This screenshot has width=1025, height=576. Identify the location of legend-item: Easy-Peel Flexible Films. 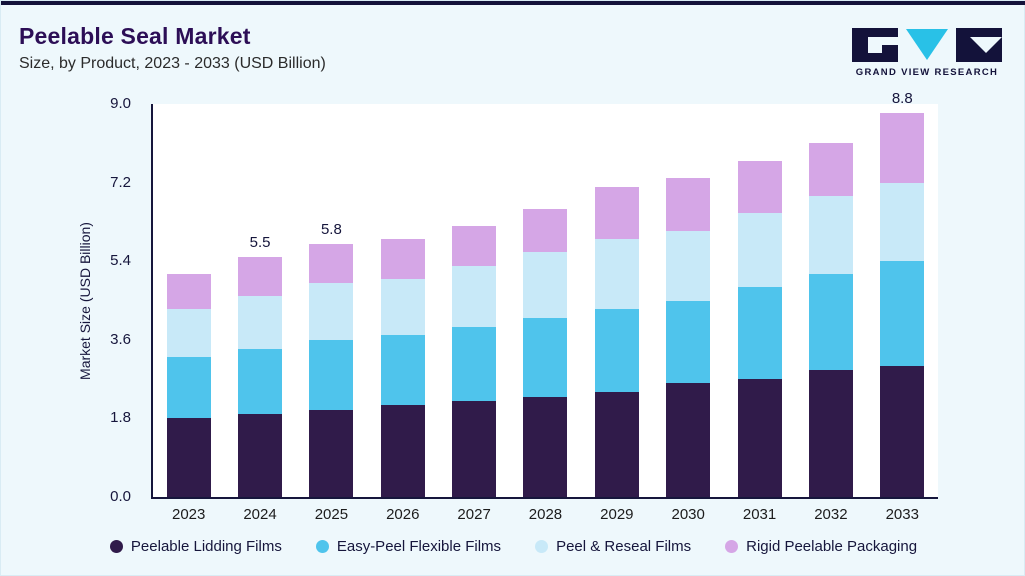
(408, 546).